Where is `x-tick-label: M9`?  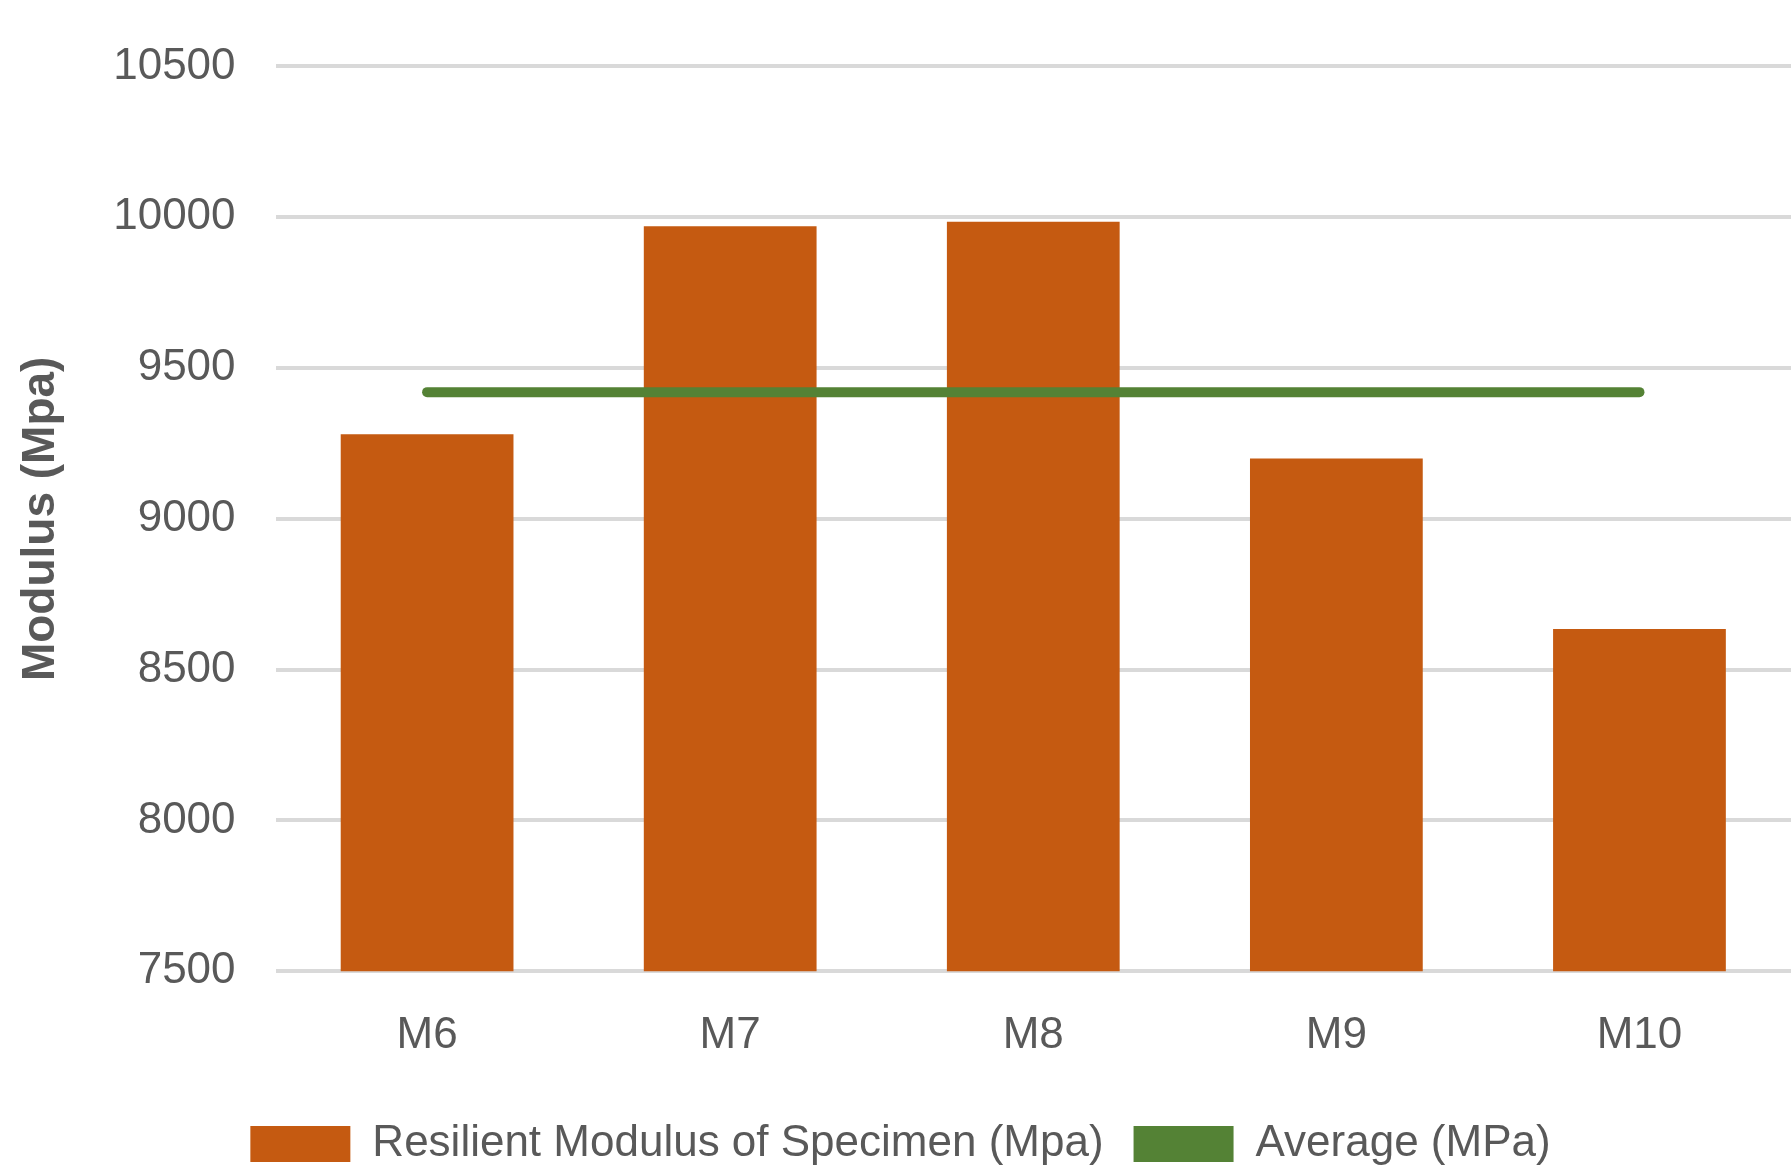
x-tick-label: M9 is located at coordinates (1336, 1032).